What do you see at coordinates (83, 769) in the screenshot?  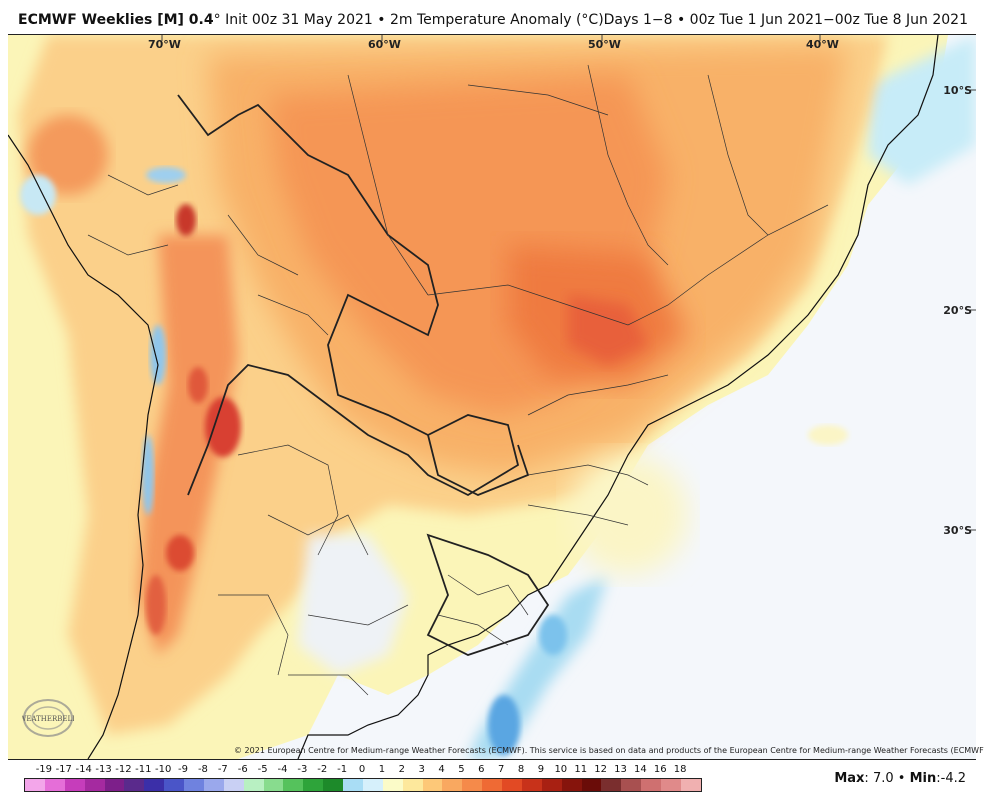 I see `scale-tick-label: -14` at bounding box center [83, 769].